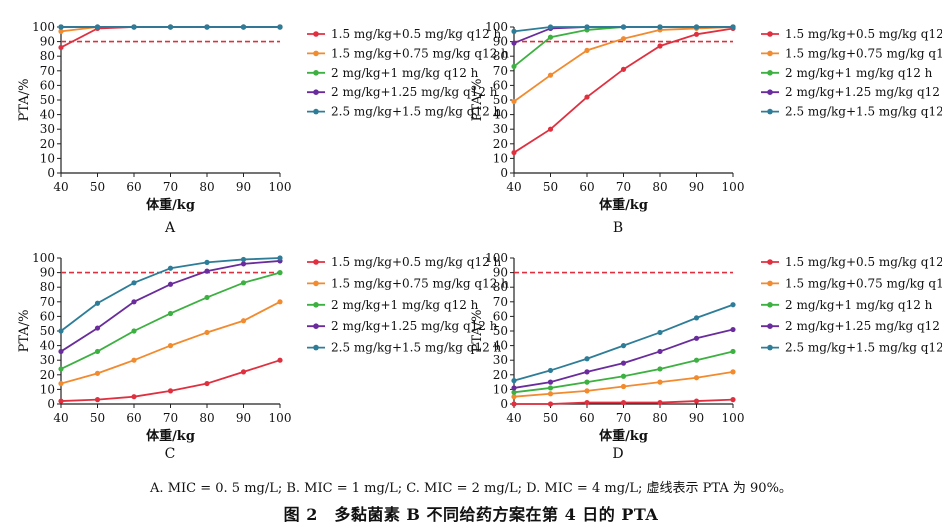 The height and width of the screenshot is (528, 942). What do you see at coordinates (133, 187) in the screenshot?
I see `x-tick-label: 60` at bounding box center [133, 187].